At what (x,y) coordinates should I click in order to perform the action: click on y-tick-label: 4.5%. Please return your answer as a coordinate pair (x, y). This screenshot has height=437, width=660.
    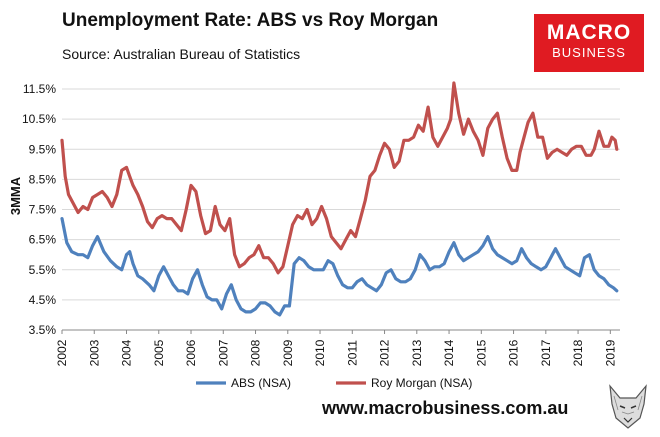
    Looking at the image, I should click on (43, 300).